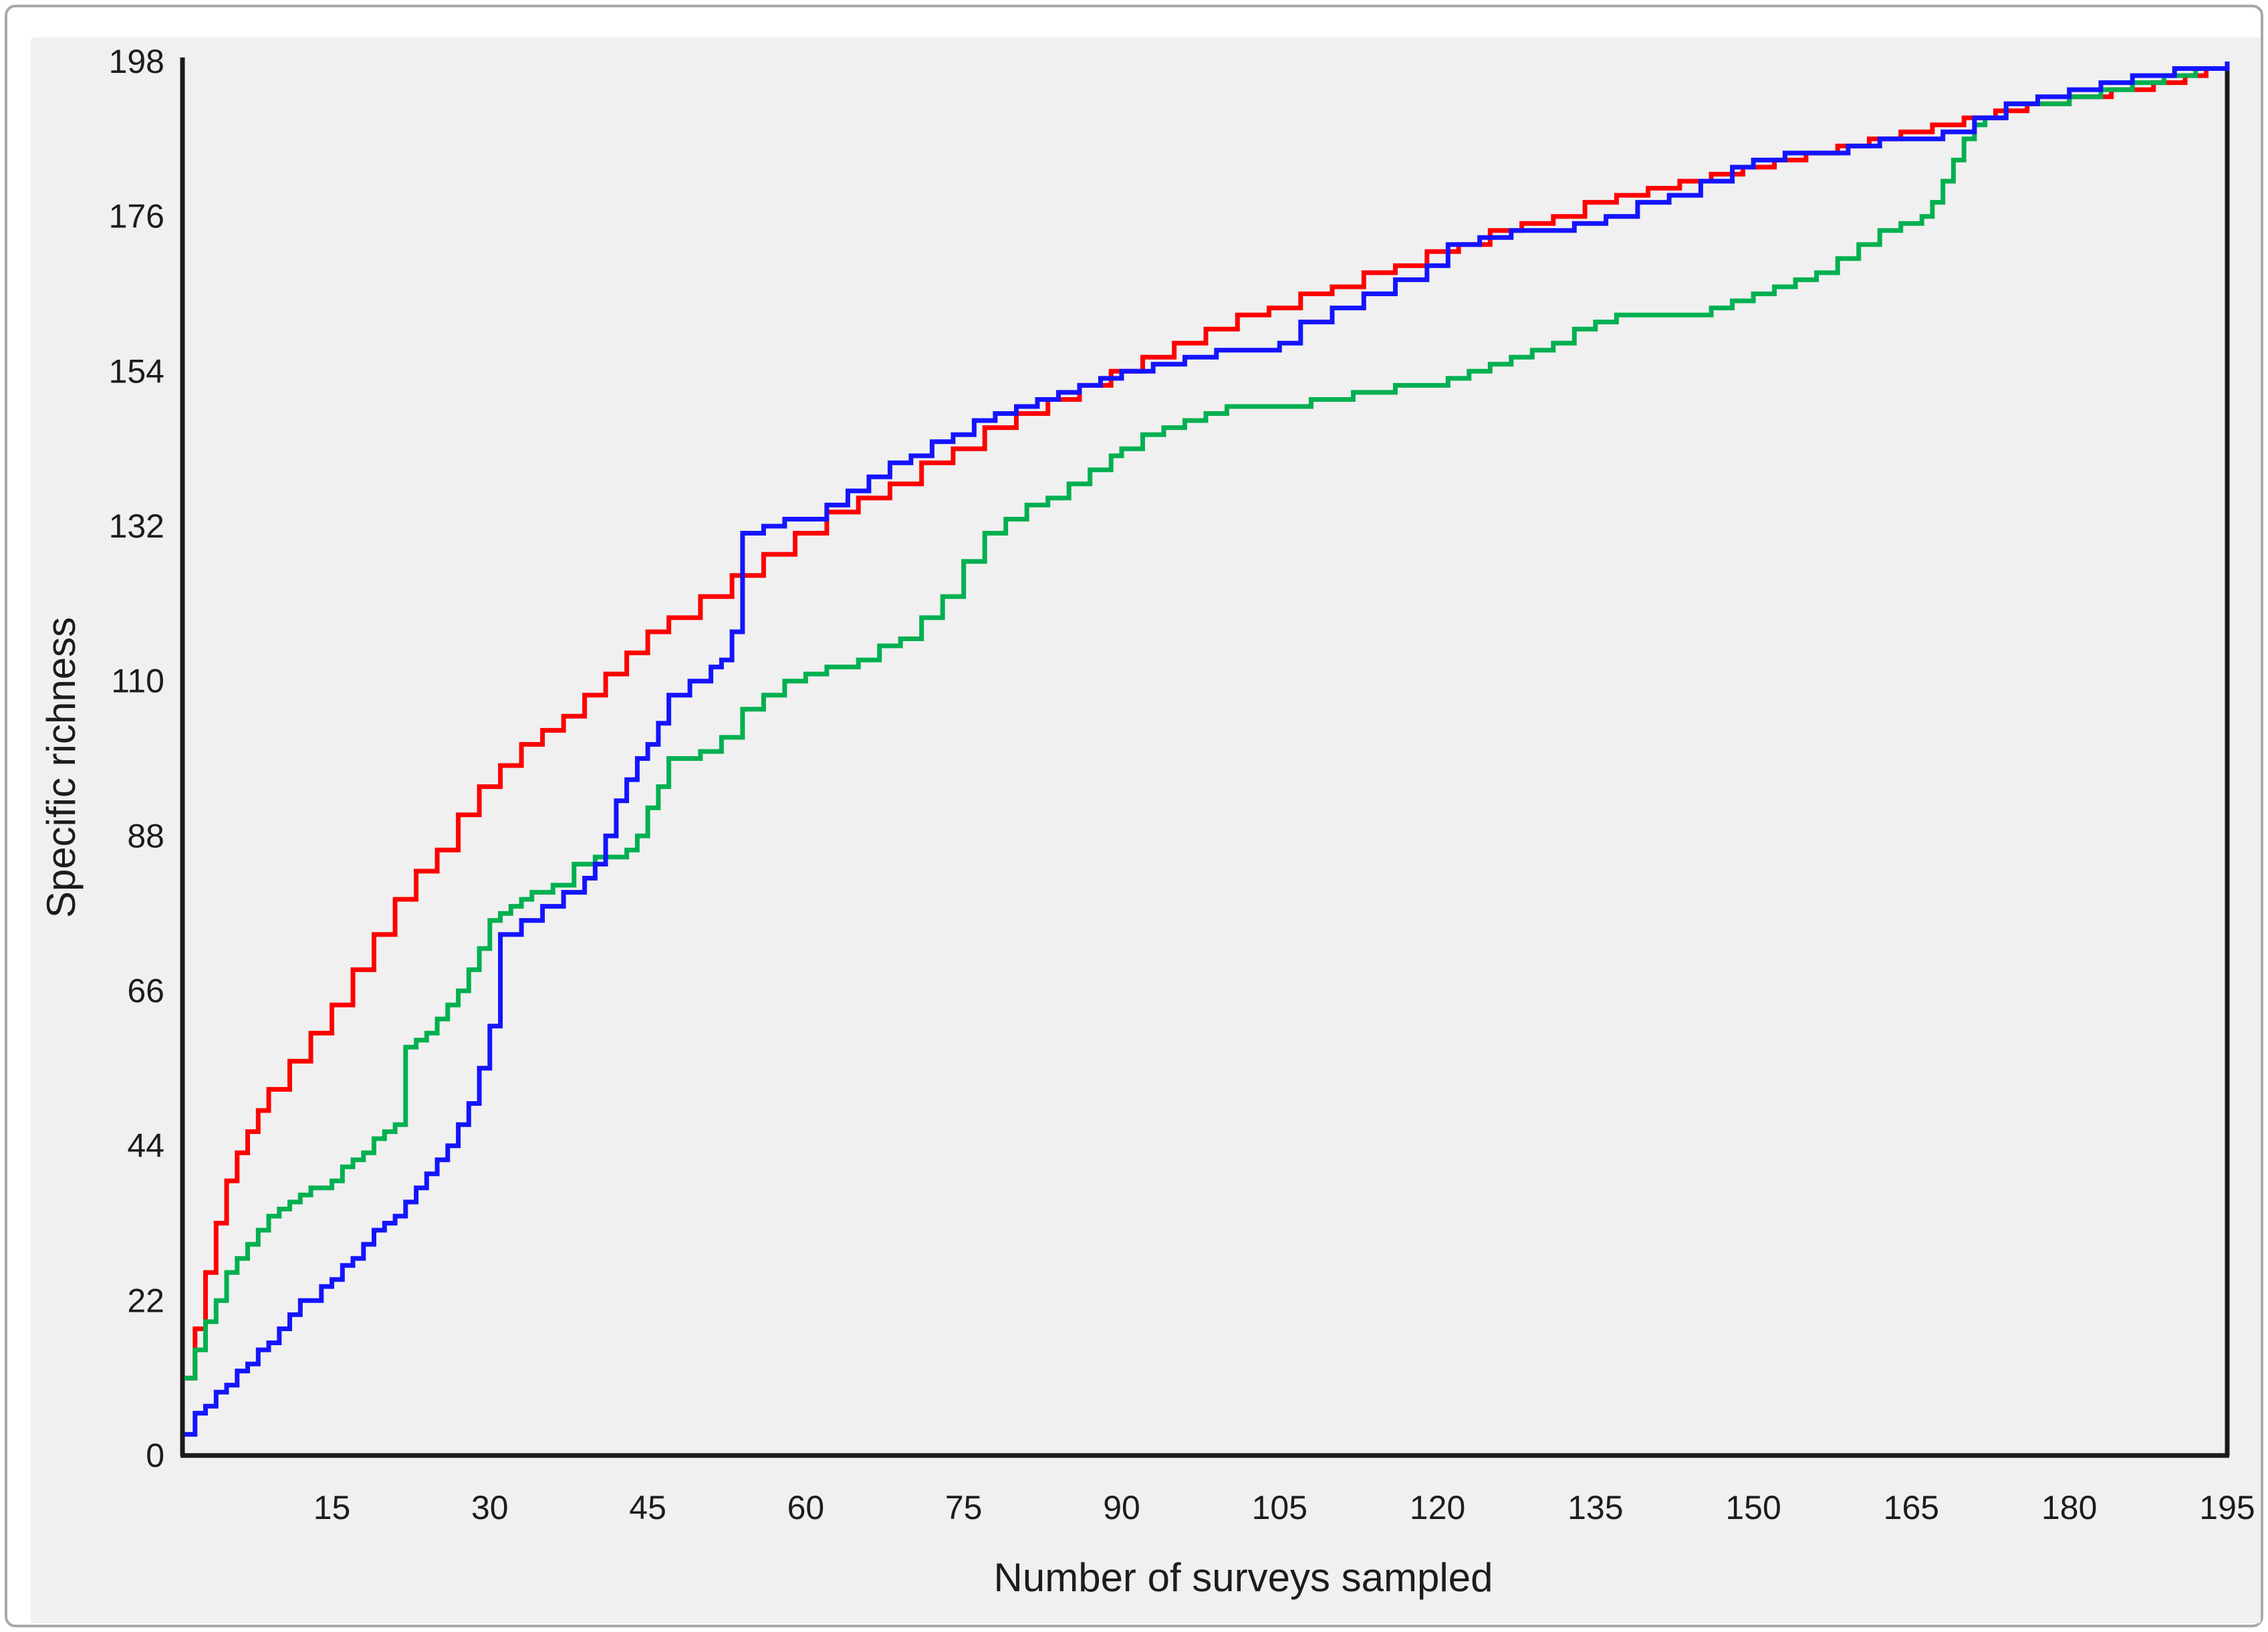  What do you see at coordinates (647, 1507) in the screenshot?
I see `x-tick-label-45: 45` at bounding box center [647, 1507].